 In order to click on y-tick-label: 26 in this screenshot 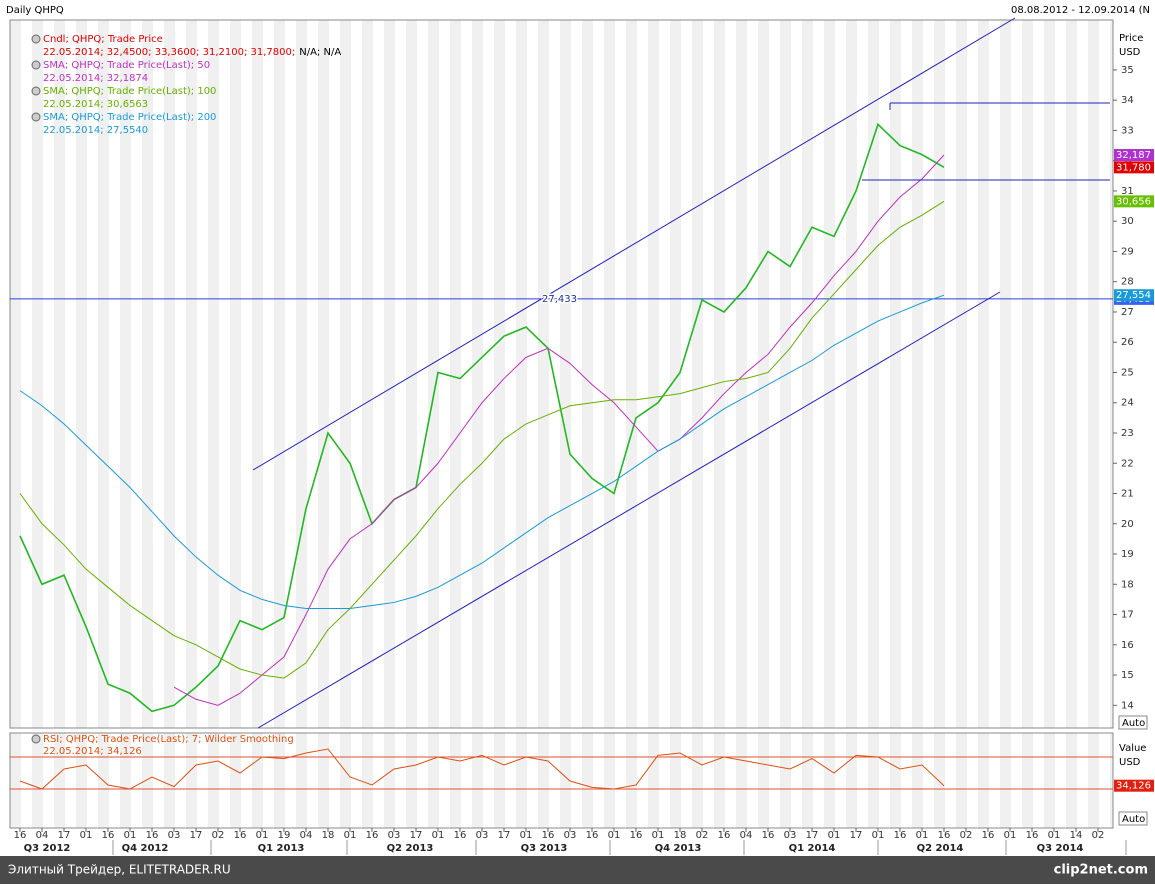, I will do `click(1127, 342)`.